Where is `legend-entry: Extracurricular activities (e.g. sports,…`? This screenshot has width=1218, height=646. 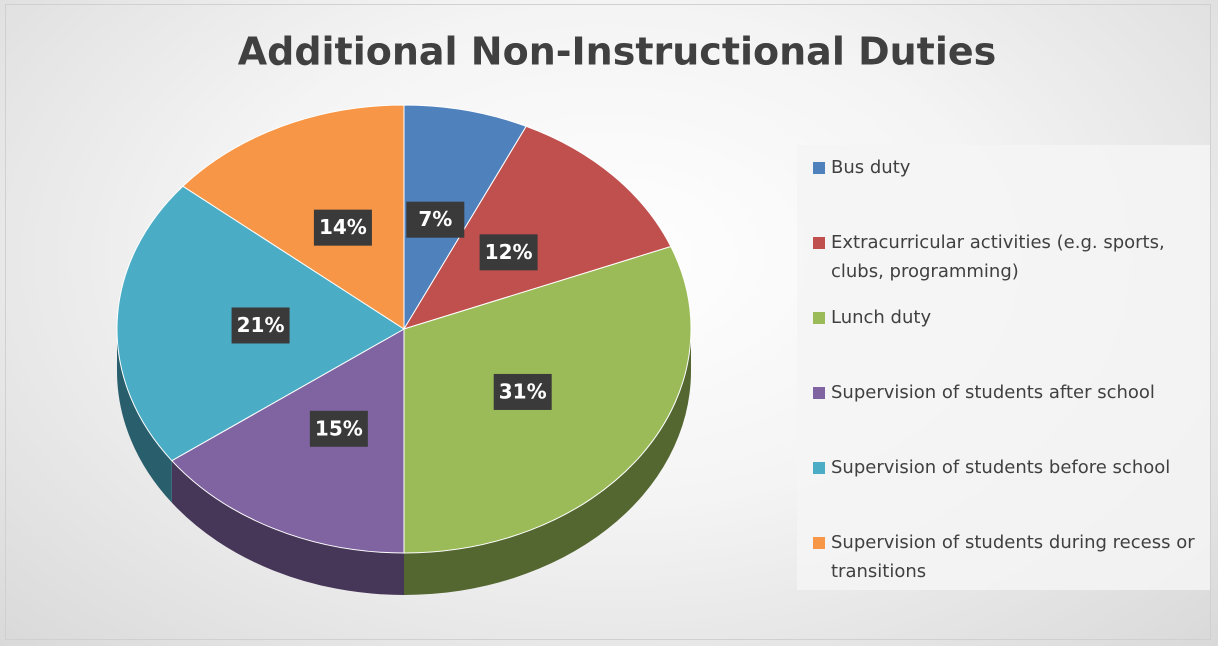
legend-entry: Extracurricular activities (e.g. sports,… is located at coordinates (1011, 265).